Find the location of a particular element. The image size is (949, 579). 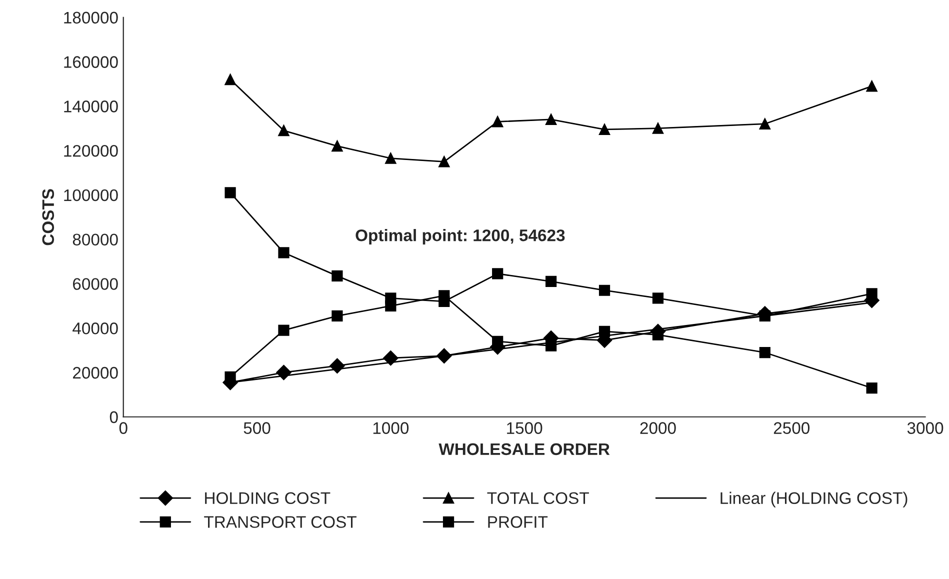

x-tick-label: 0 is located at coordinates (123, 428).